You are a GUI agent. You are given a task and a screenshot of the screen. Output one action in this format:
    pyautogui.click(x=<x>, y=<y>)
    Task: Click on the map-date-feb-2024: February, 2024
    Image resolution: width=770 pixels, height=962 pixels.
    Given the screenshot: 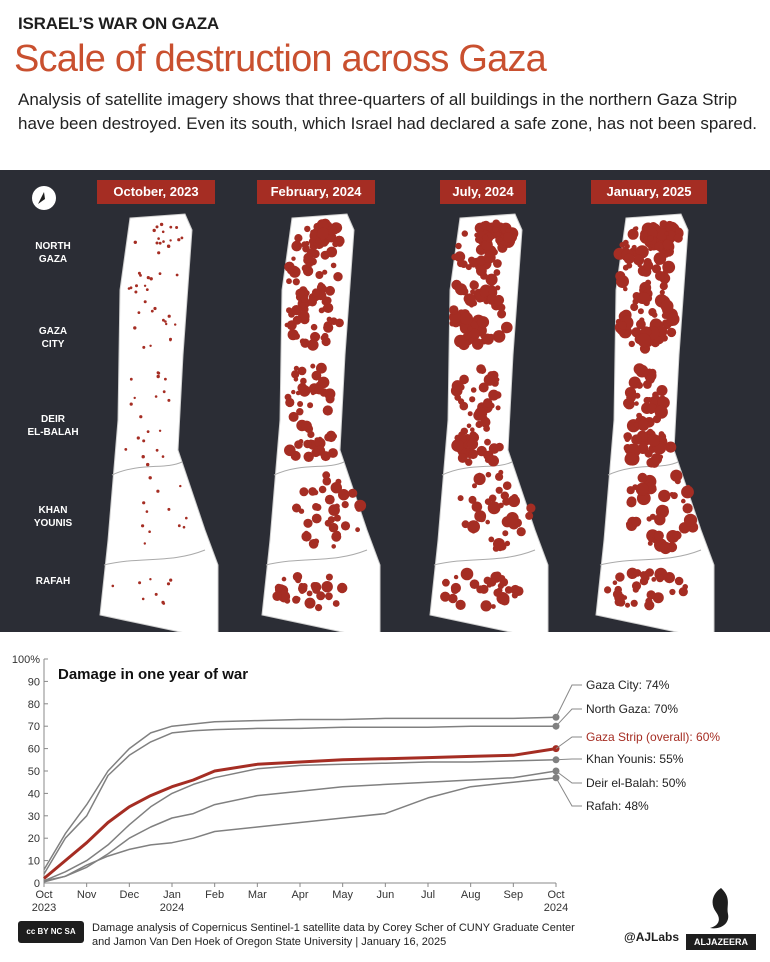 What is the action you would take?
    pyautogui.click(x=316, y=192)
    